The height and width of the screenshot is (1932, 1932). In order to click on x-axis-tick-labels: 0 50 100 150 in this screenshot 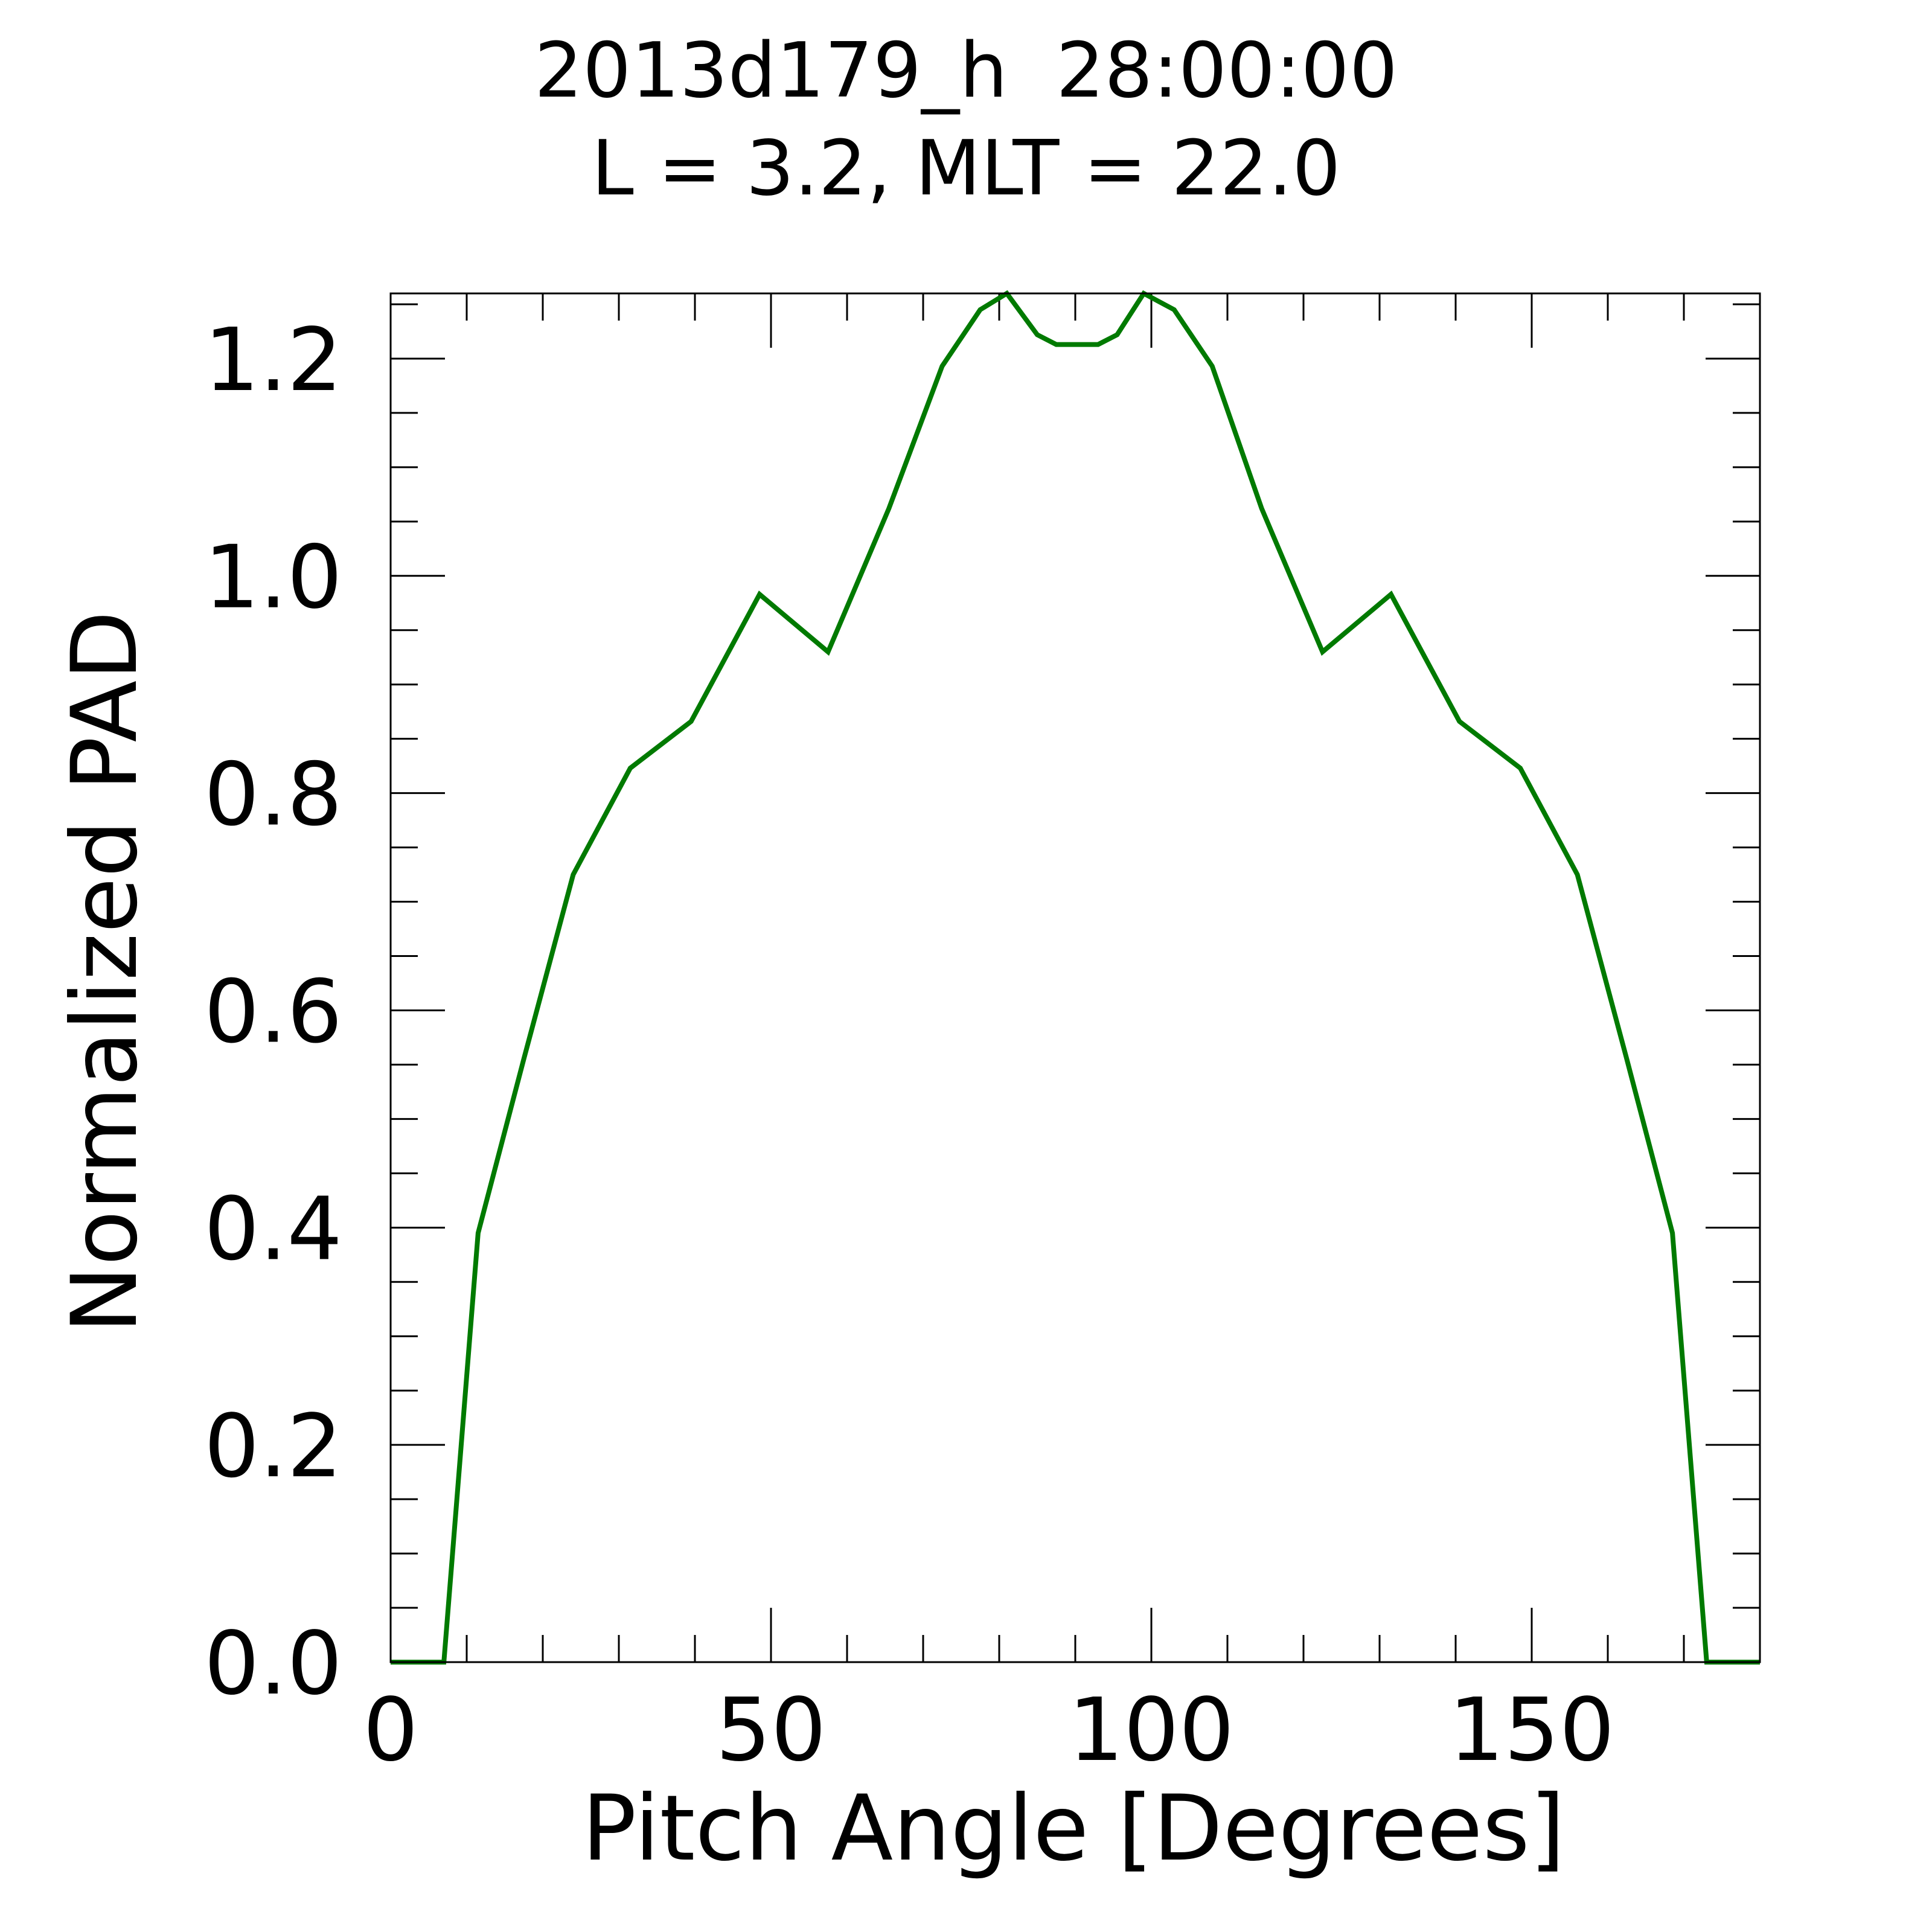, I will do `click(988, 1730)`.